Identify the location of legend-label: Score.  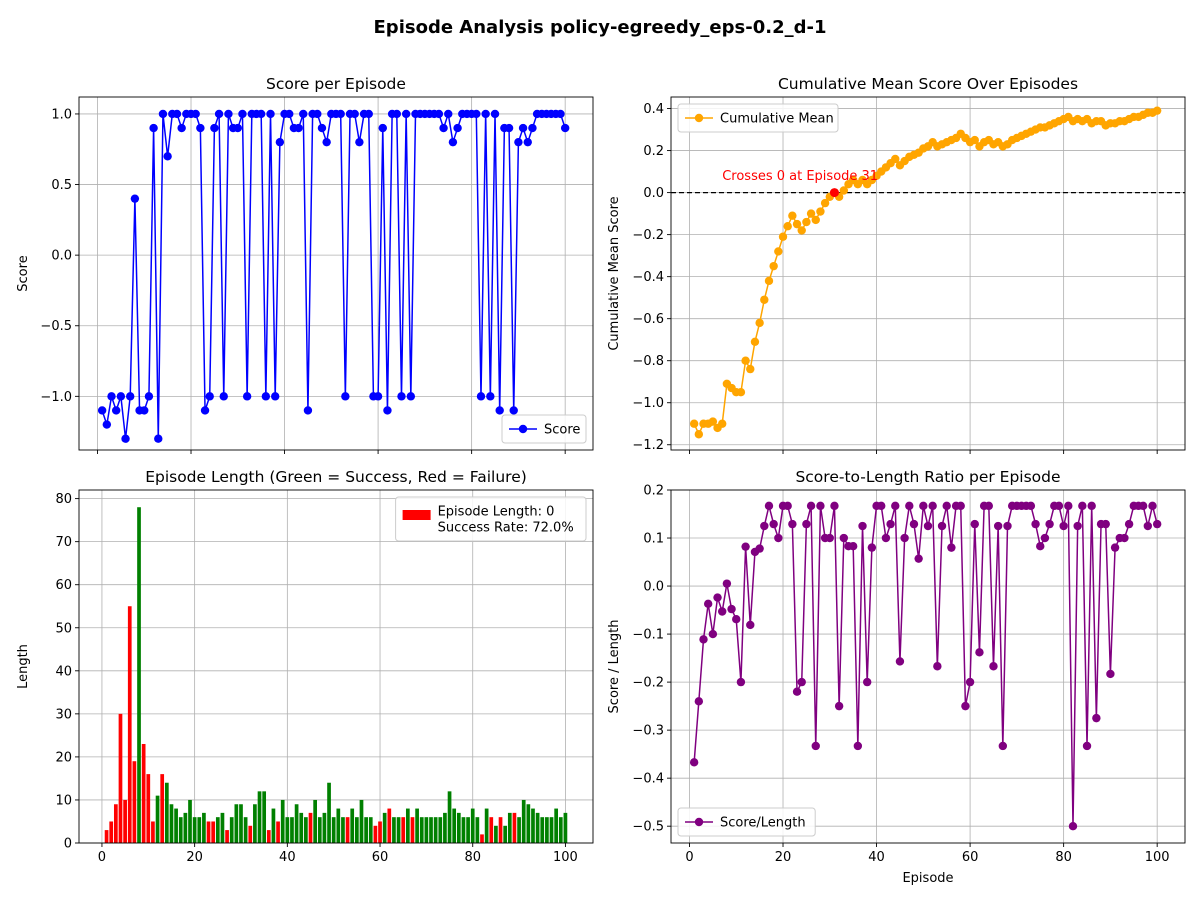
(562, 430).